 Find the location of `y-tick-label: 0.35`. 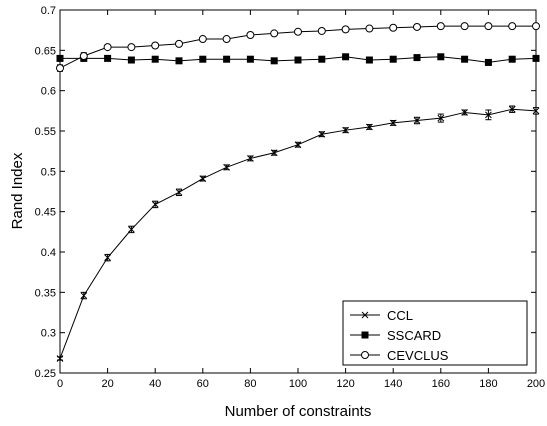

y-tick-label: 0.35 is located at coordinates (45, 293).